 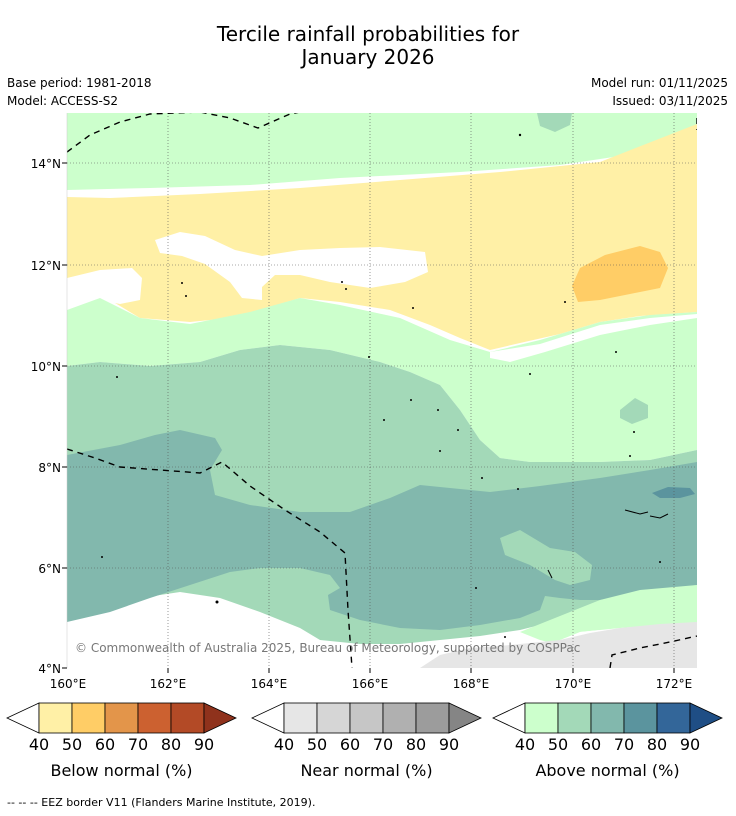 I want to click on lat-label: 6°N, so click(x=49, y=569).